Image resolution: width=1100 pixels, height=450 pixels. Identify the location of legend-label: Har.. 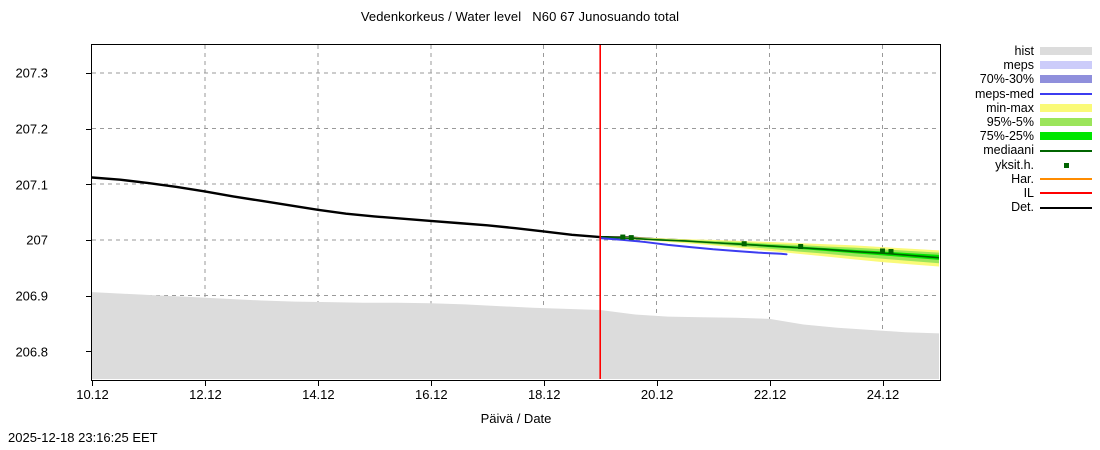
(1022, 178).